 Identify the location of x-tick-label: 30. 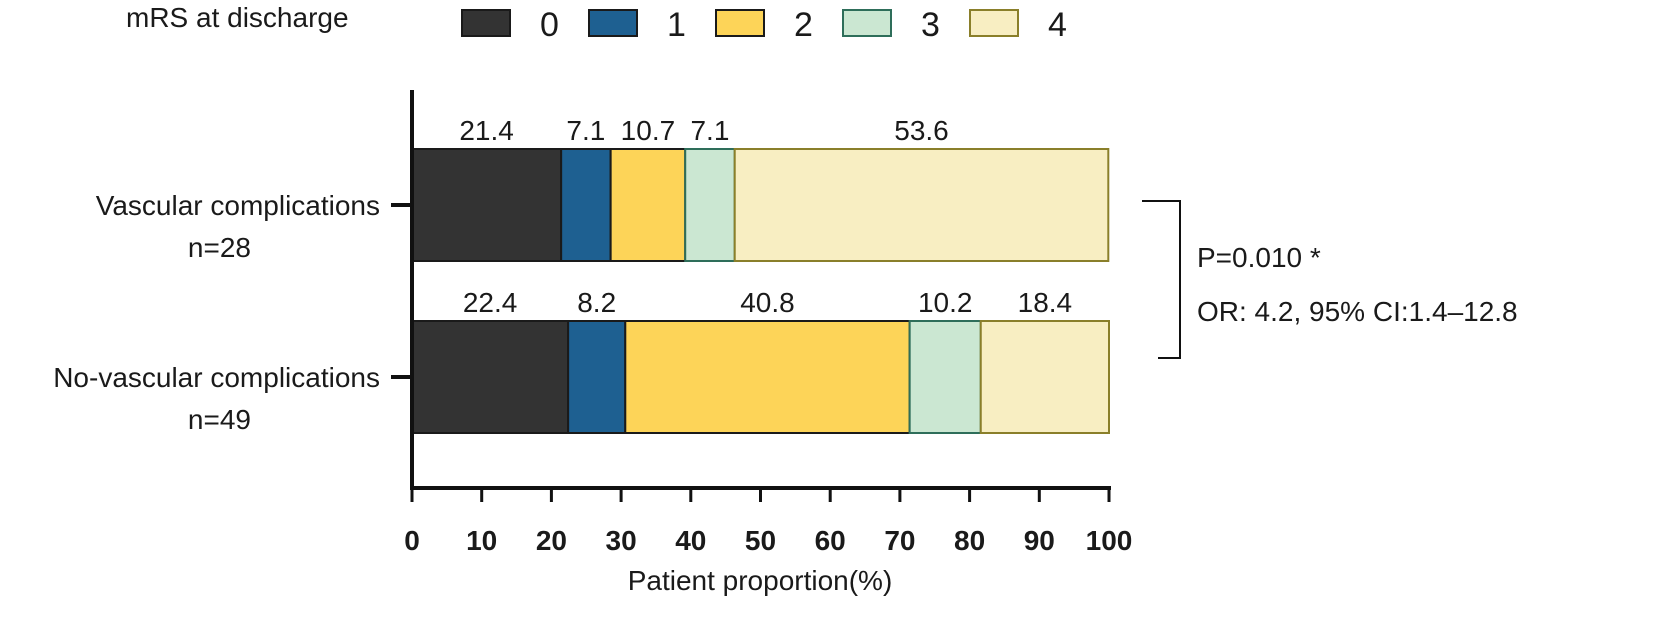
(621, 540).